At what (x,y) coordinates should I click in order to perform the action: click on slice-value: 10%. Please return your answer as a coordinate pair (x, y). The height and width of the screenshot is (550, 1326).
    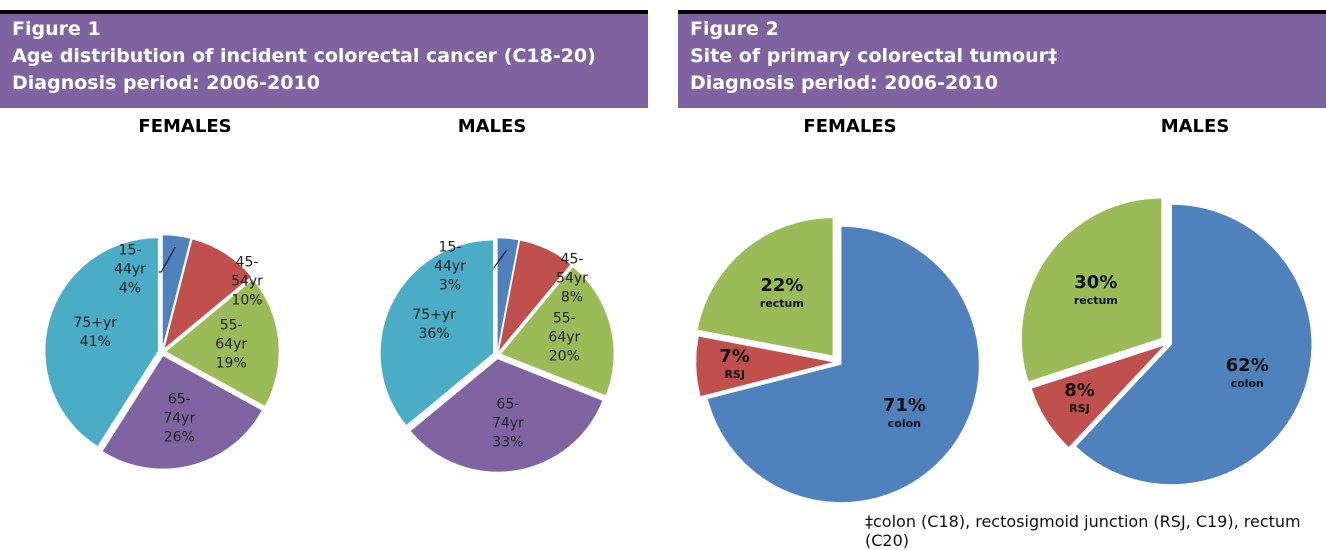
    Looking at the image, I should click on (247, 300).